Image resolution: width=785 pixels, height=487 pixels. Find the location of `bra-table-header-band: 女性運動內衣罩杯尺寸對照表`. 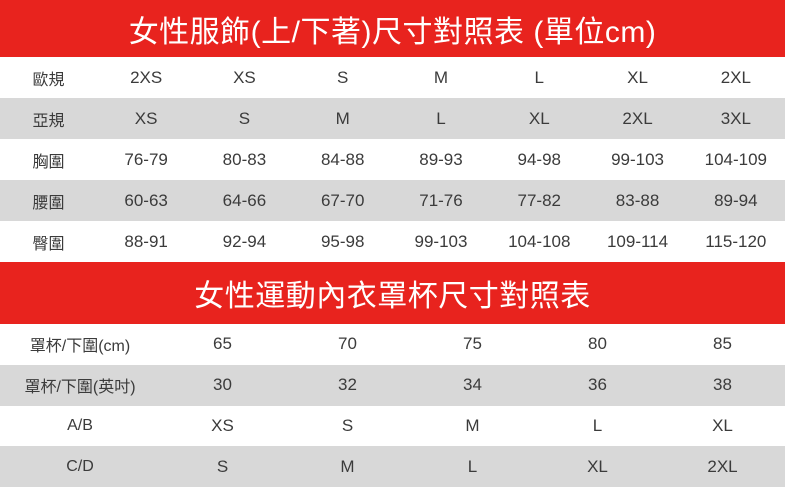

bra-table-header-band: 女性運動內衣罩杯尺寸對照表 is located at coordinates (392, 293).